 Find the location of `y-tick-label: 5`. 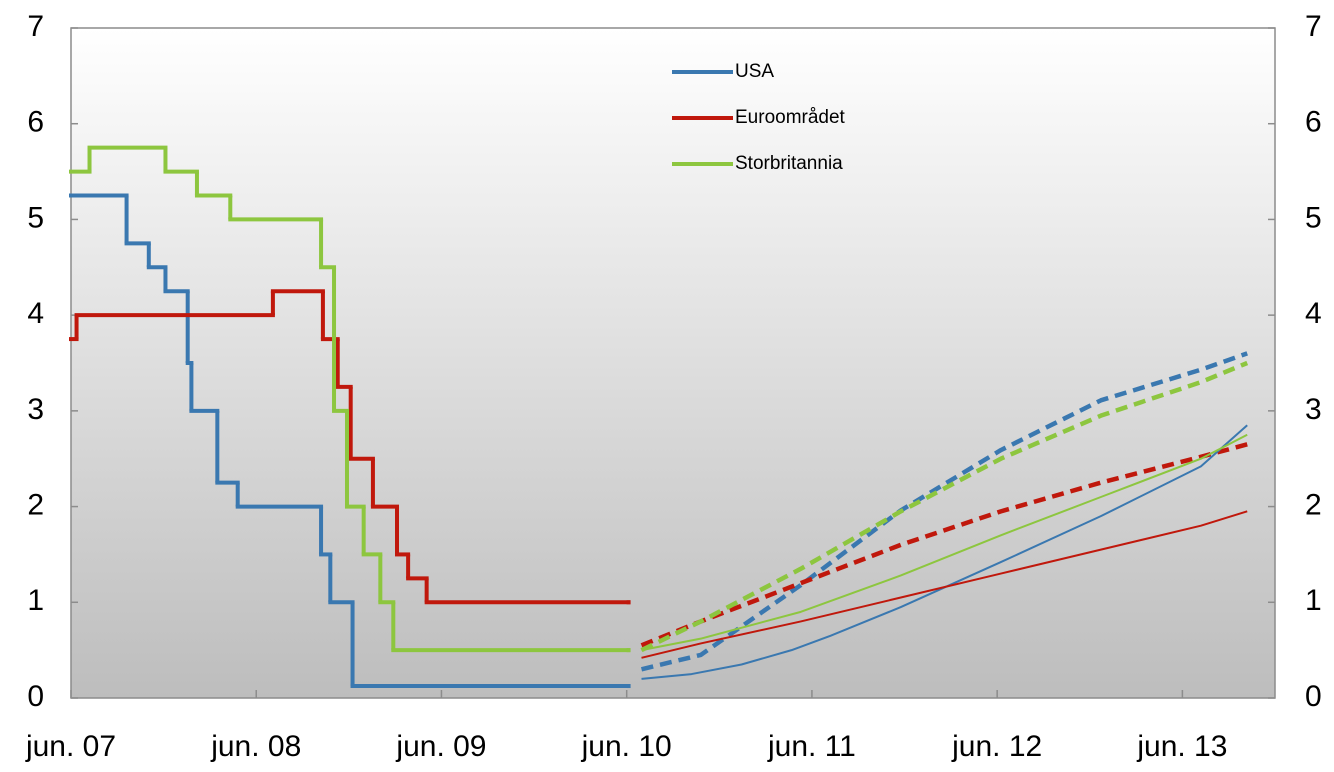

y-tick-label: 5 is located at coordinates (35, 217).